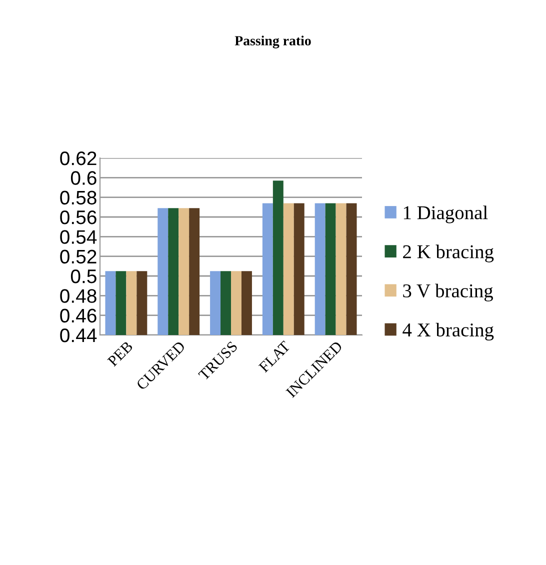 The width and height of the screenshot is (546, 565). What do you see at coordinates (448, 253) in the screenshot?
I see `legend-label: 2 K bracing` at bounding box center [448, 253].